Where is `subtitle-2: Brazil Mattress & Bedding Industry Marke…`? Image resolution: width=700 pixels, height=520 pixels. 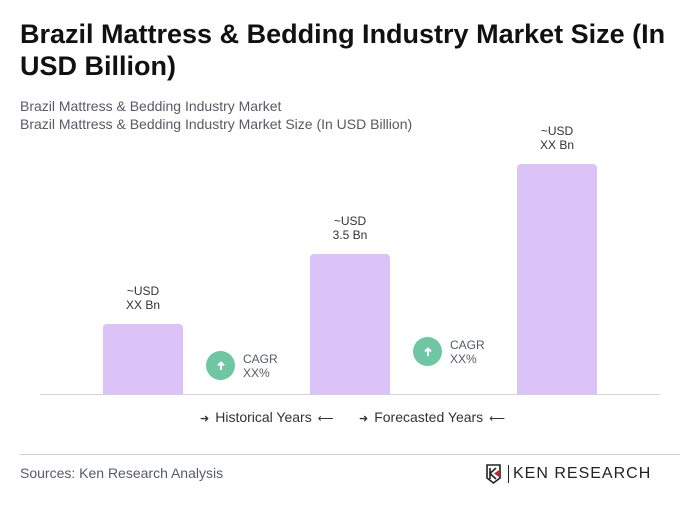
subtitle-2: Brazil Mattress & Bedding Industry Marke… is located at coordinates (216, 124).